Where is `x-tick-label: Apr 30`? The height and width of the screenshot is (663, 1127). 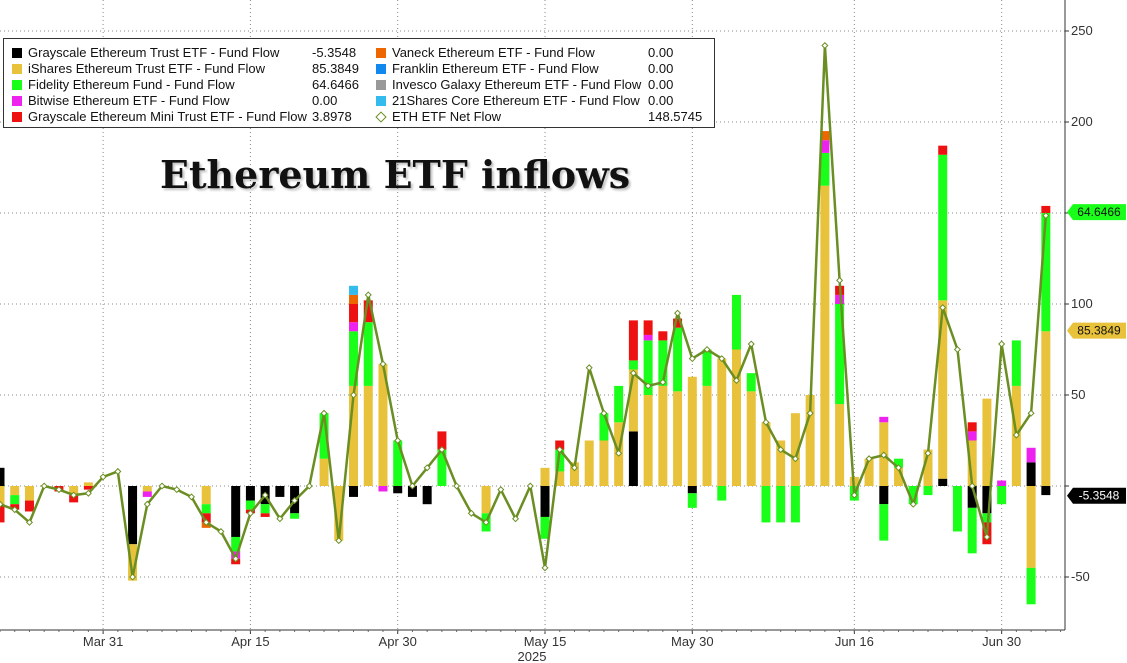
x-tick-label: Apr 30 is located at coordinates (398, 641).